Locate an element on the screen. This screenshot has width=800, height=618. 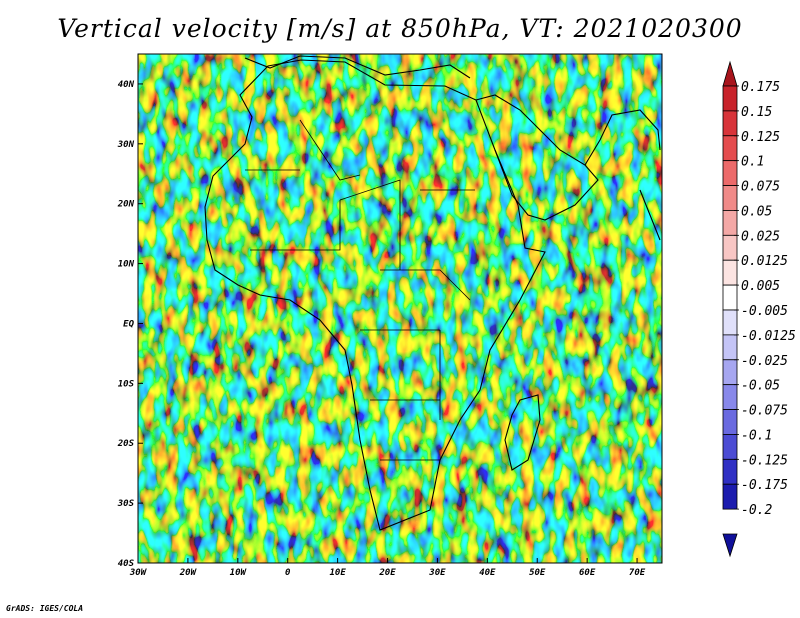
colorbar-label: -0.125 is located at coordinates (764, 460).